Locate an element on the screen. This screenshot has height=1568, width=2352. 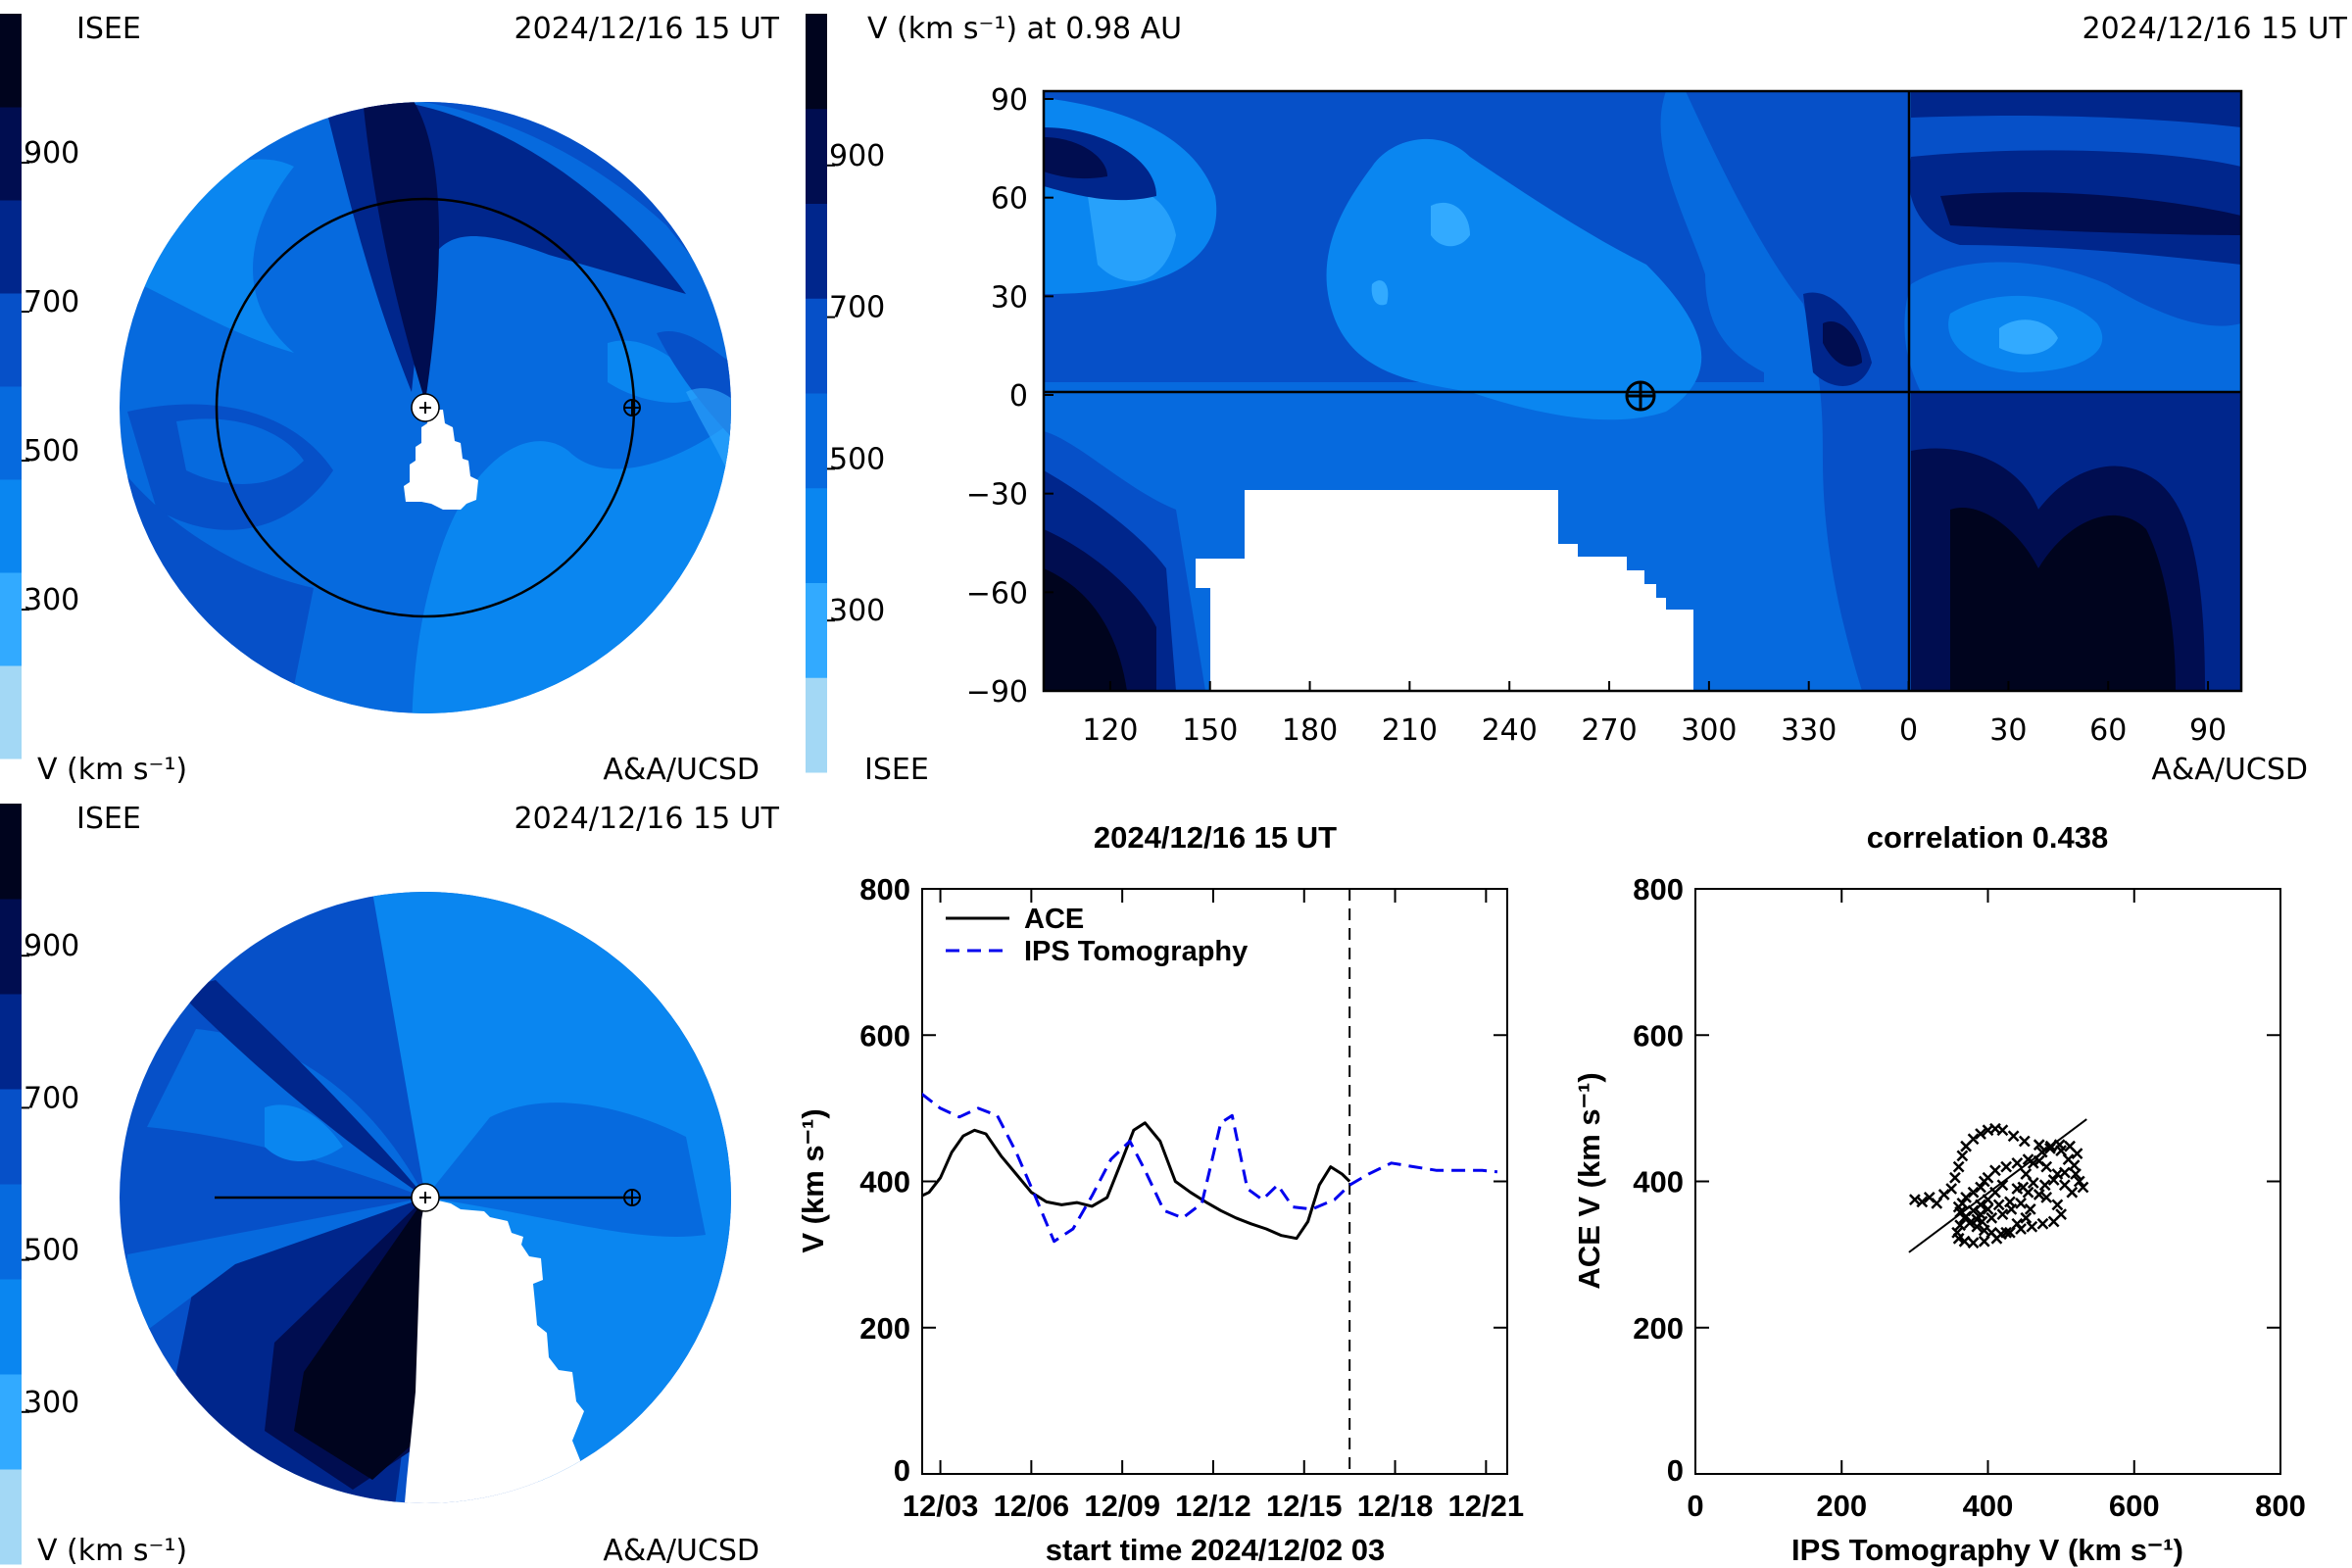
ips-tomography-line is located at coordinates (1210, 1168).